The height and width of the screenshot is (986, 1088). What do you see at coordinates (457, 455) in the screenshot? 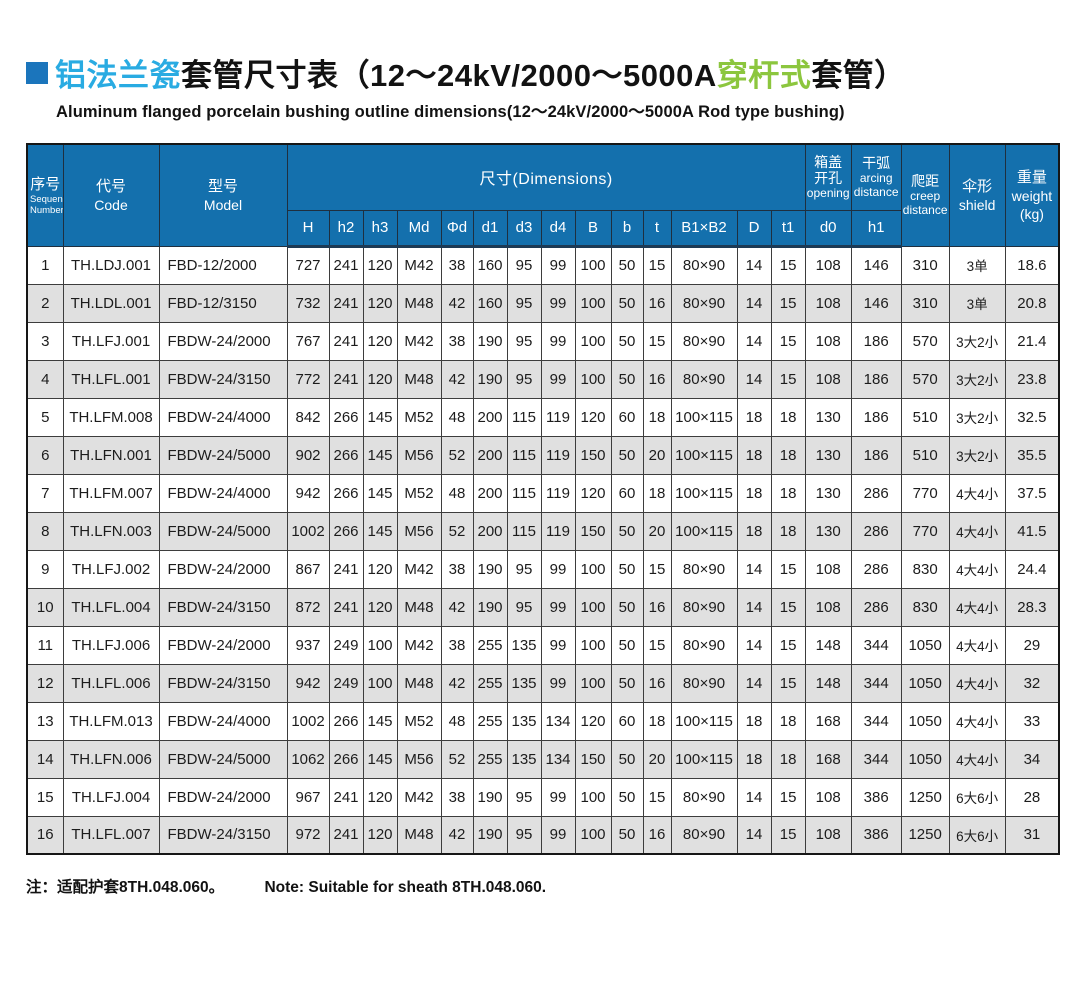
I see `cell-Phid-row6: 52` at bounding box center [457, 455].